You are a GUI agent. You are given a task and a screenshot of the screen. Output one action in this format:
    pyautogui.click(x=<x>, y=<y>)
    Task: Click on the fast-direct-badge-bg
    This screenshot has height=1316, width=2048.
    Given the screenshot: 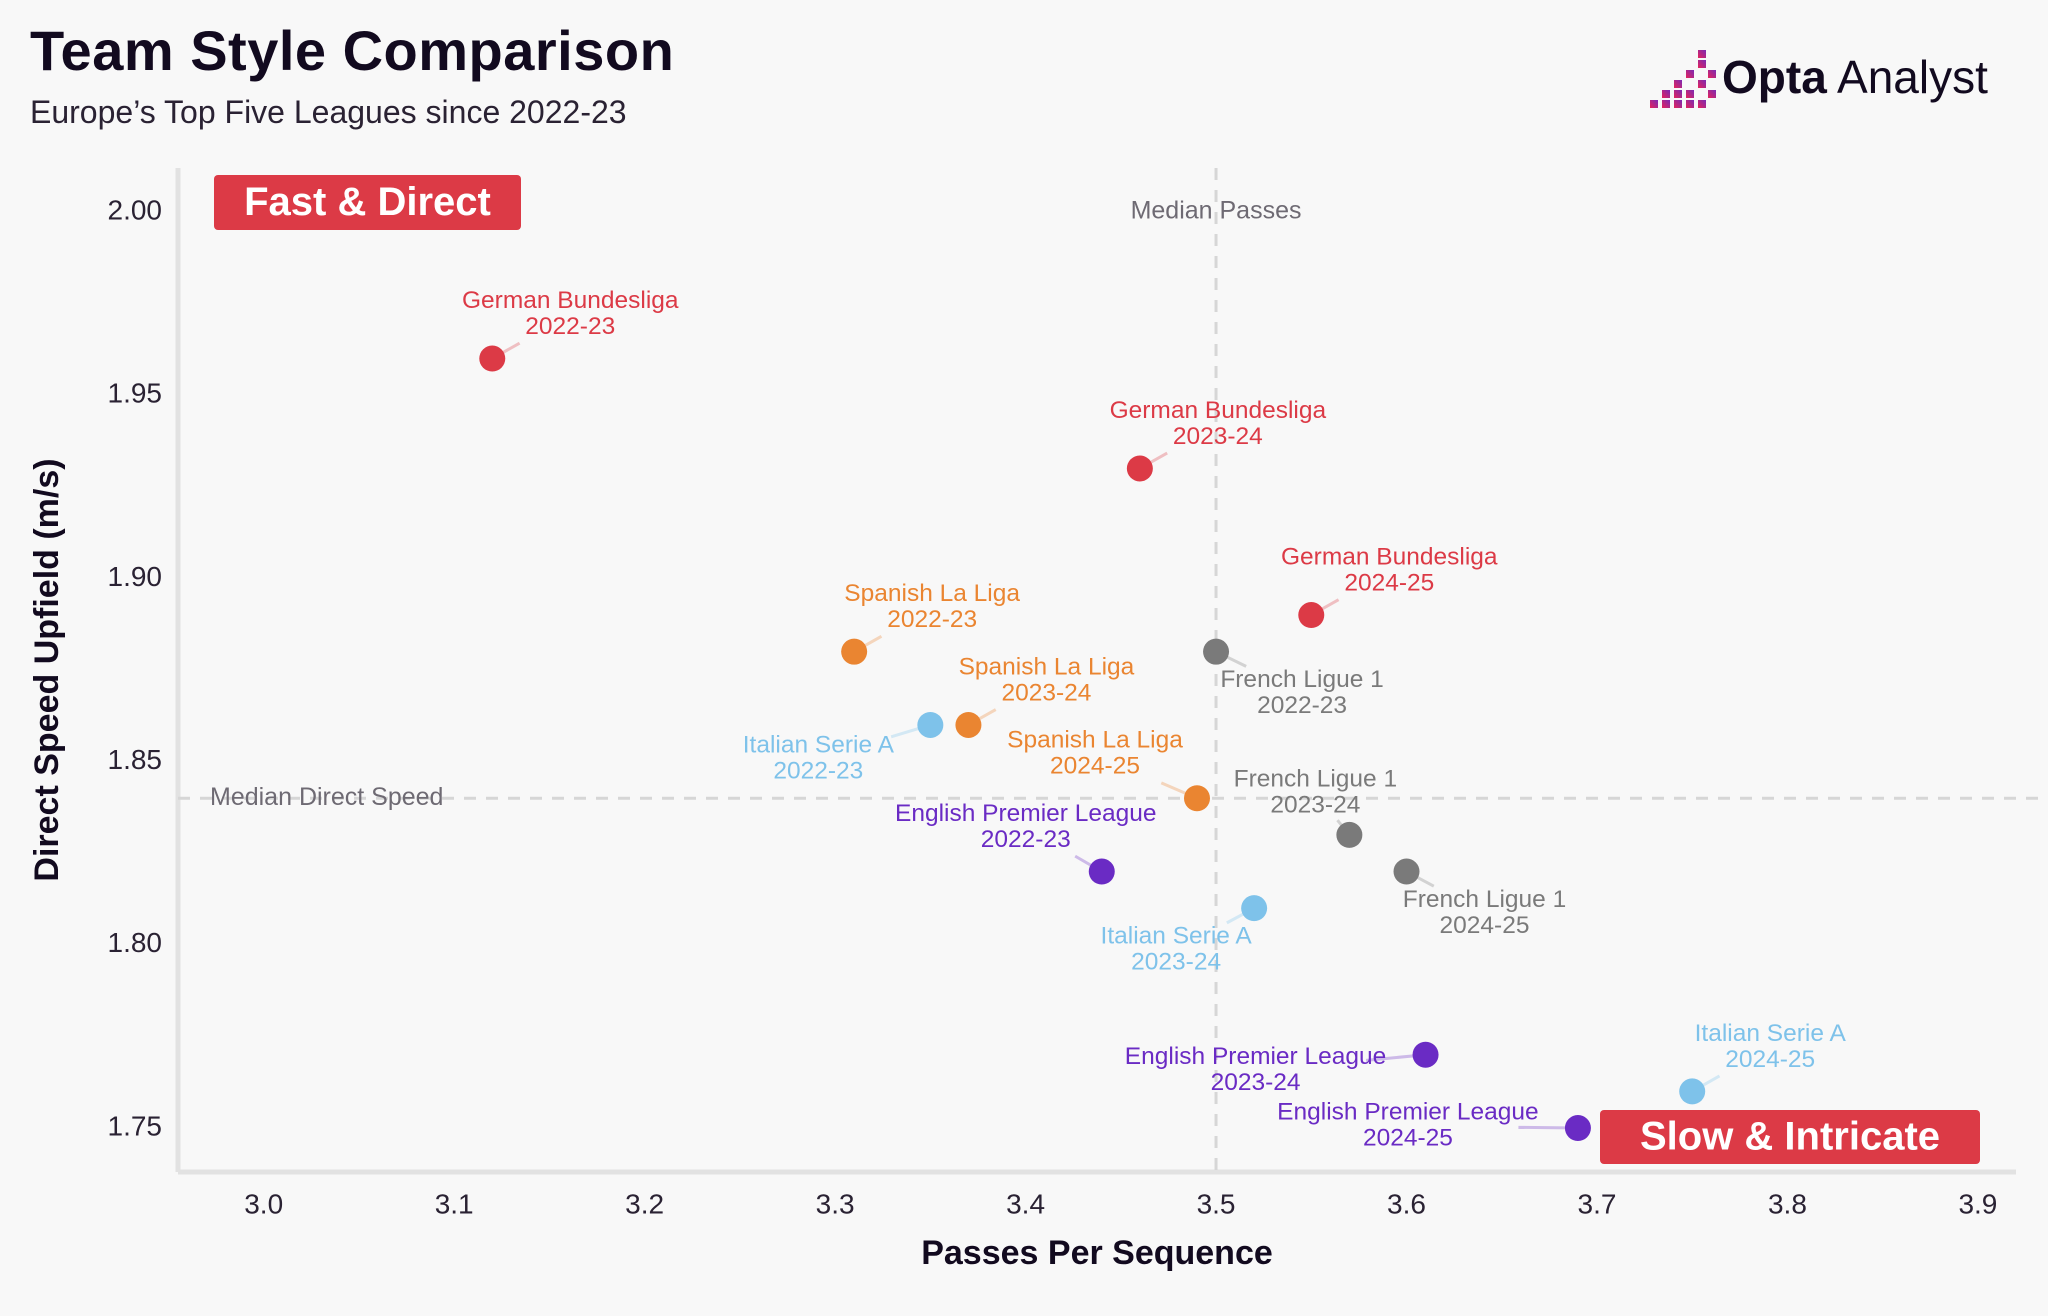 What is the action you would take?
    pyautogui.click(x=367, y=202)
    